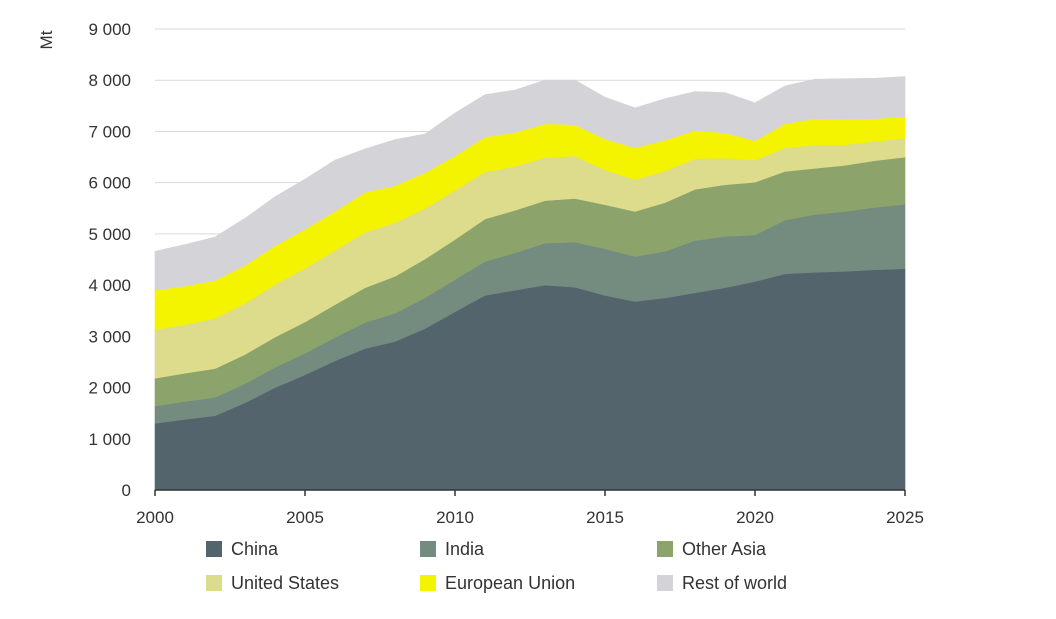 The height and width of the screenshot is (619, 1056). Describe the element at coordinates (214, 549) in the screenshot. I see `legend-swatch-china` at that location.